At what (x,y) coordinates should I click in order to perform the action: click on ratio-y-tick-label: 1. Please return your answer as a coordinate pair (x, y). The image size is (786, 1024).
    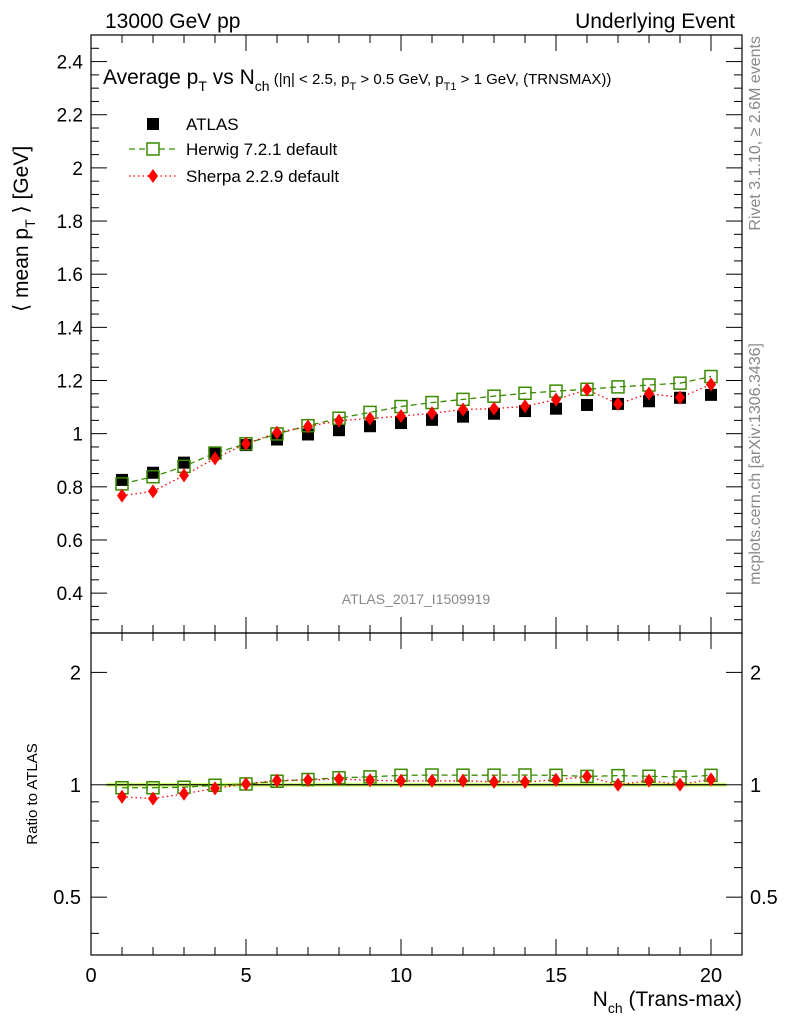
    Looking at the image, I should click on (75, 786).